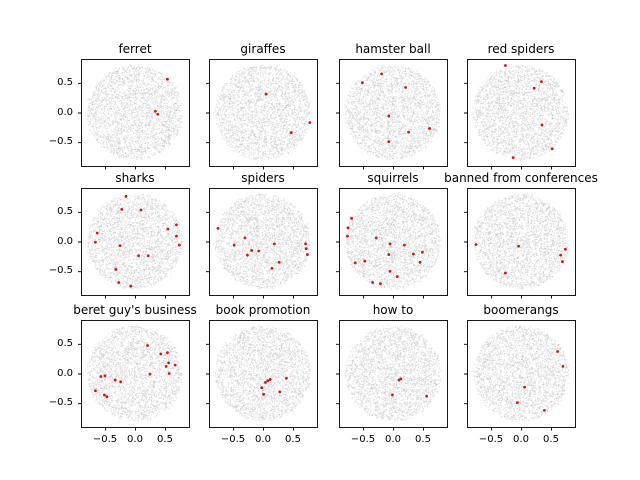 This screenshot has height=480, width=640. What do you see at coordinates (521, 310) in the screenshot?
I see `subplot-title: boomerangs` at bounding box center [521, 310].